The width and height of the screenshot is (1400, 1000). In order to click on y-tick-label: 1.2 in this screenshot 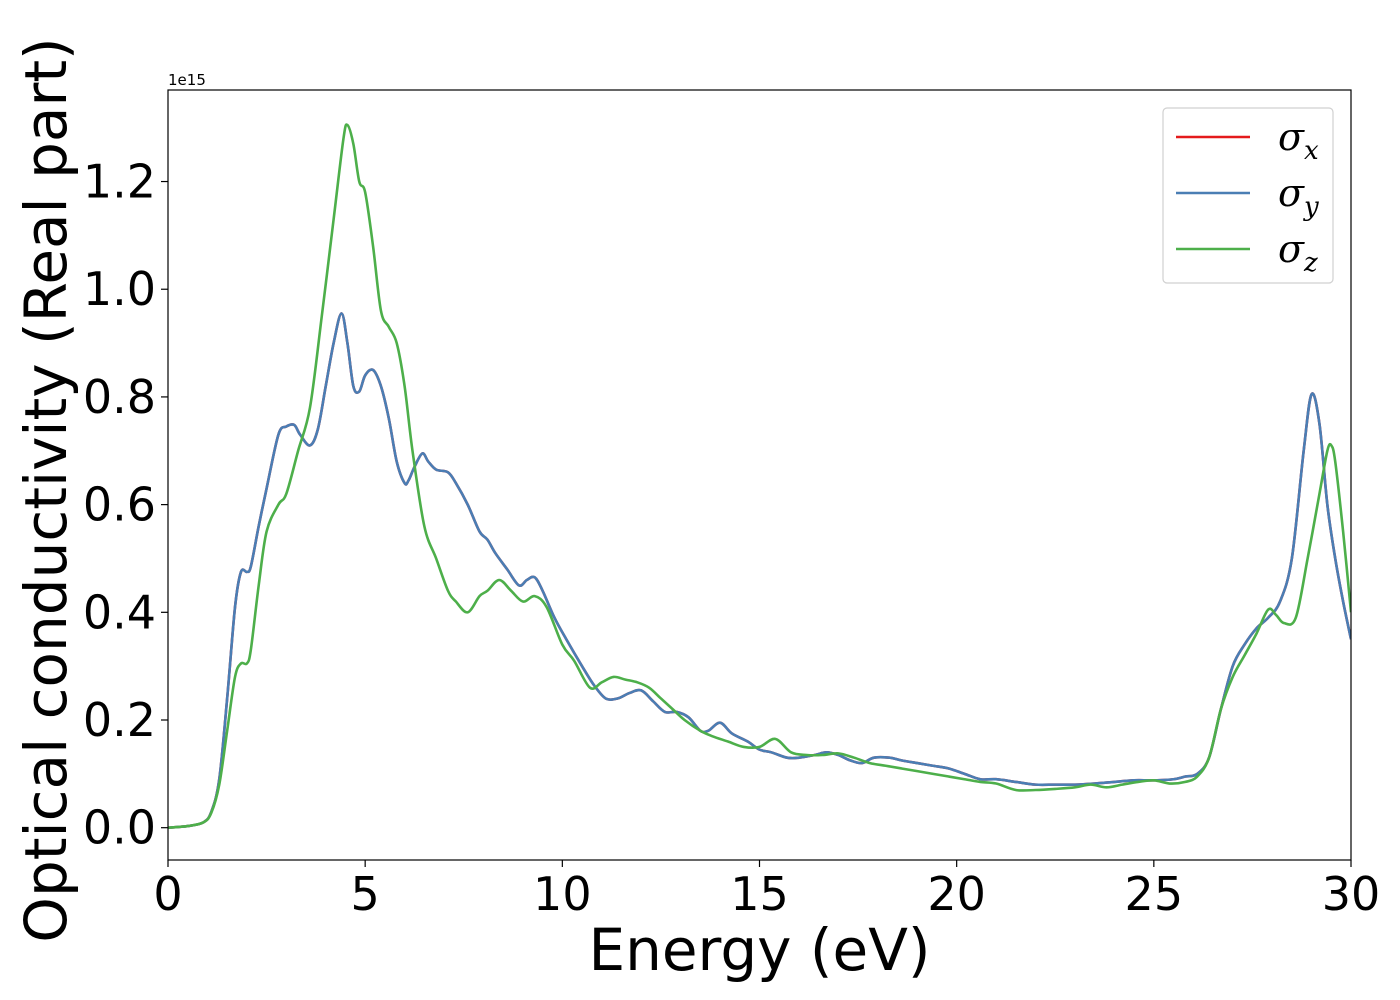, I will do `click(119, 182)`.